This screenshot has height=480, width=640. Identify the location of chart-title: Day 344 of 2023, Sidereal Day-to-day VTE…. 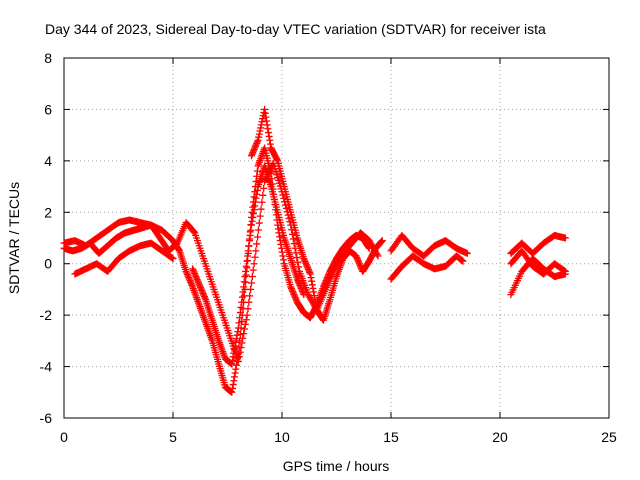
(295, 29).